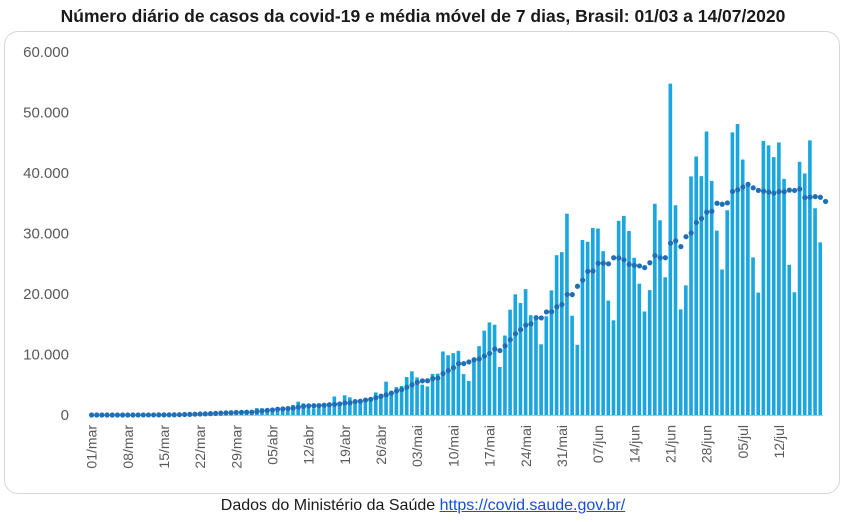 This screenshot has width=846, height=522. What do you see at coordinates (128, 447) in the screenshot?
I see `x-tick-label: 08/mar` at bounding box center [128, 447].